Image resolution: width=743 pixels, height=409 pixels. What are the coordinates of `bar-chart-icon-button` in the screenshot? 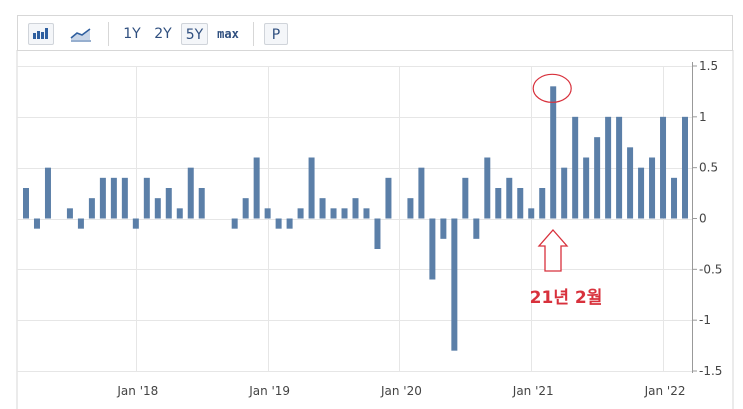 It's located at (41, 34).